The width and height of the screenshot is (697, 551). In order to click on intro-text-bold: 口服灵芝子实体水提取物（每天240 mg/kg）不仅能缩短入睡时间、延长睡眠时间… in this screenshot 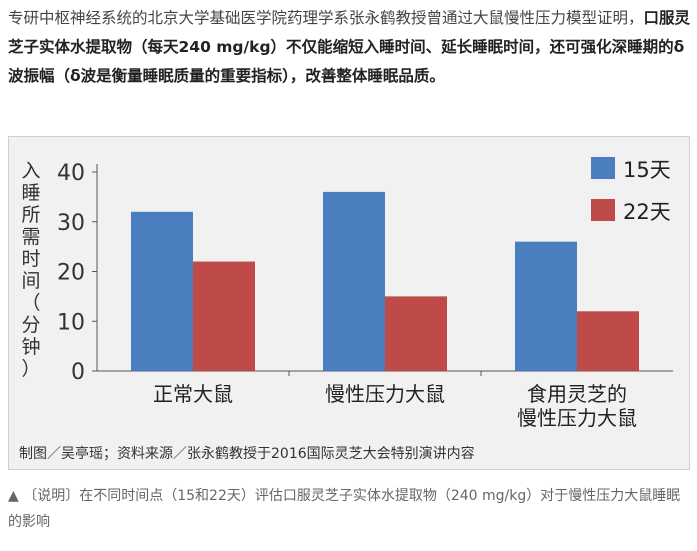, I will do `click(349, 47)`.